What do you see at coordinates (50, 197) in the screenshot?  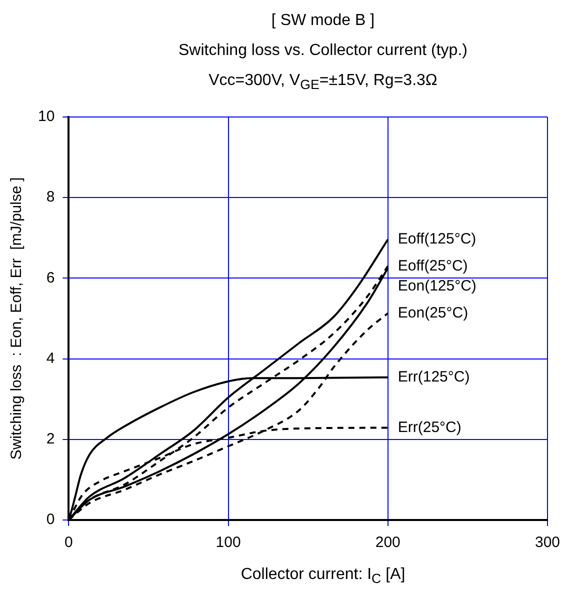 I see `y-tick-label: 8` at bounding box center [50, 197].